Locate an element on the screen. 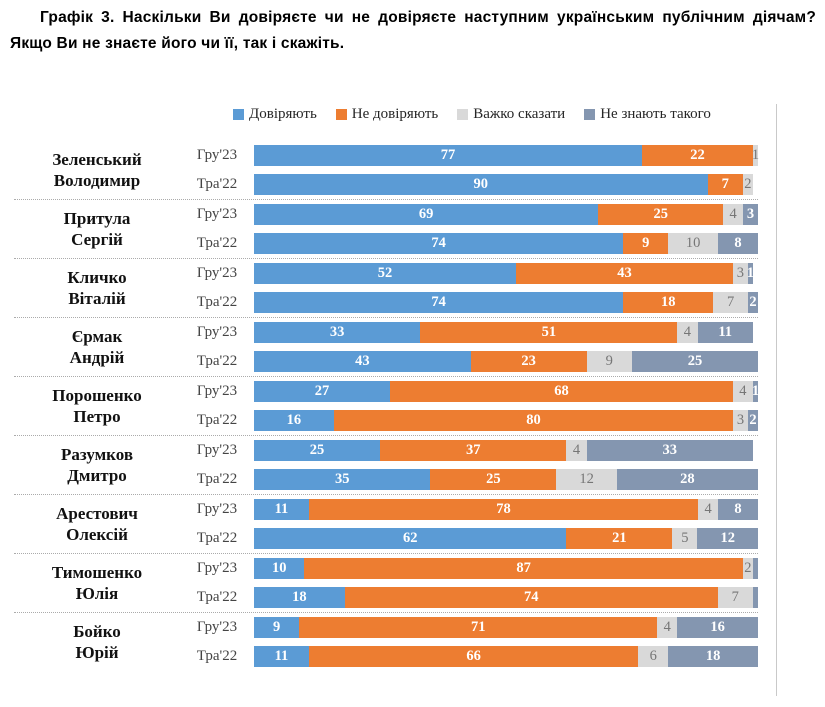  bar-segment-trust: 52 is located at coordinates (385, 273).